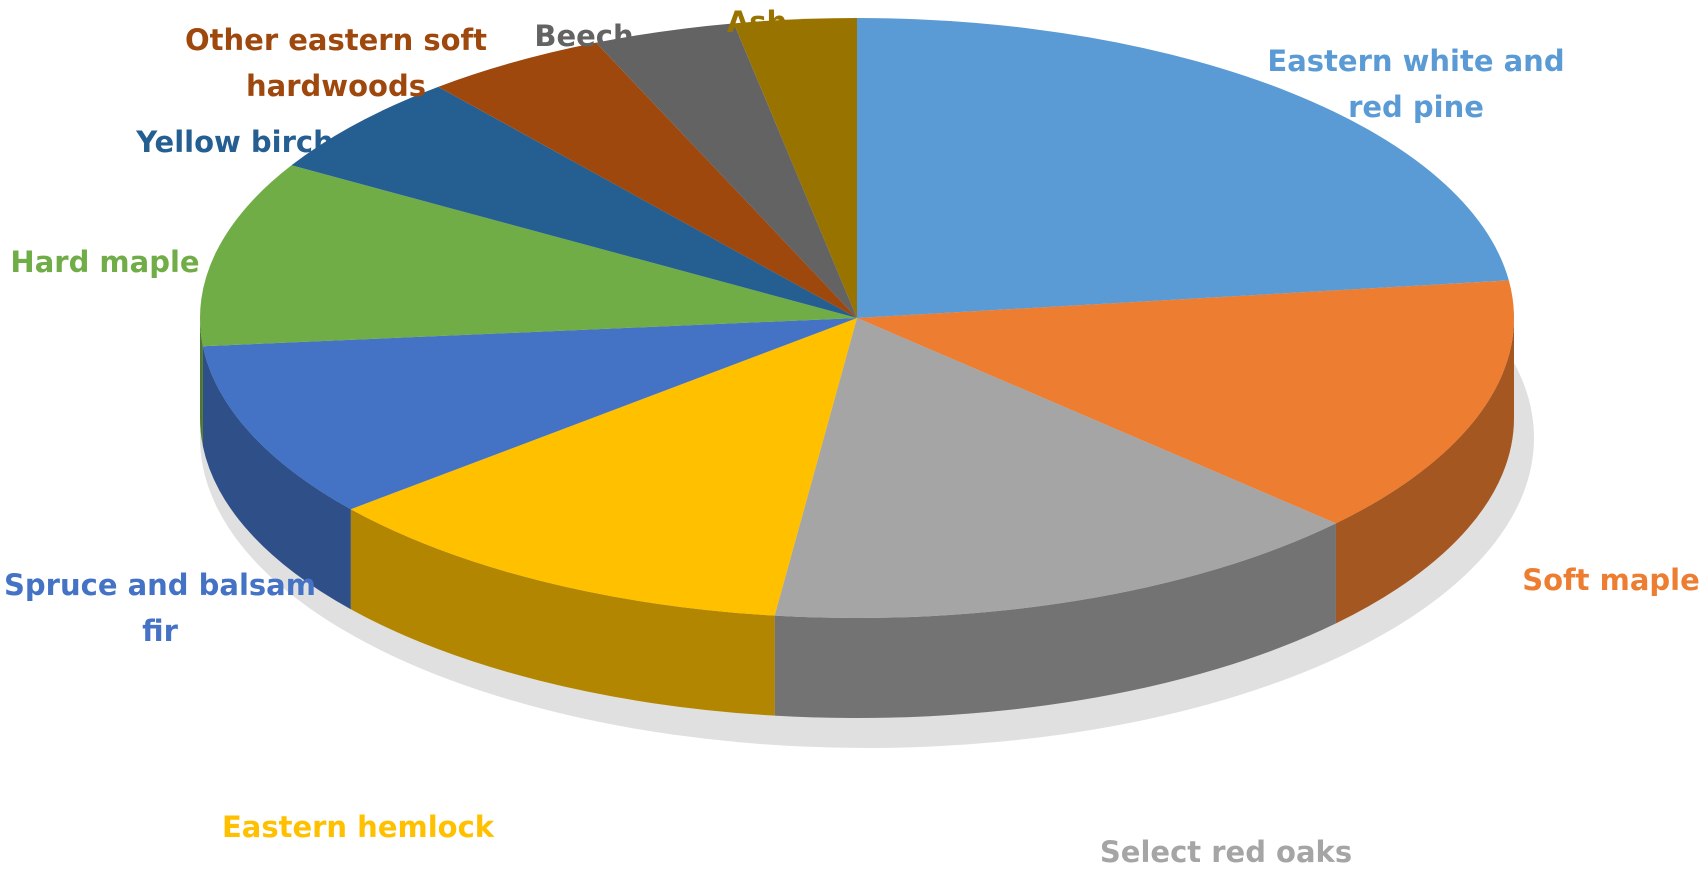 This screenshot has width=1702, height=875. I want to click on slice-label: Ash, so click(757, 22).